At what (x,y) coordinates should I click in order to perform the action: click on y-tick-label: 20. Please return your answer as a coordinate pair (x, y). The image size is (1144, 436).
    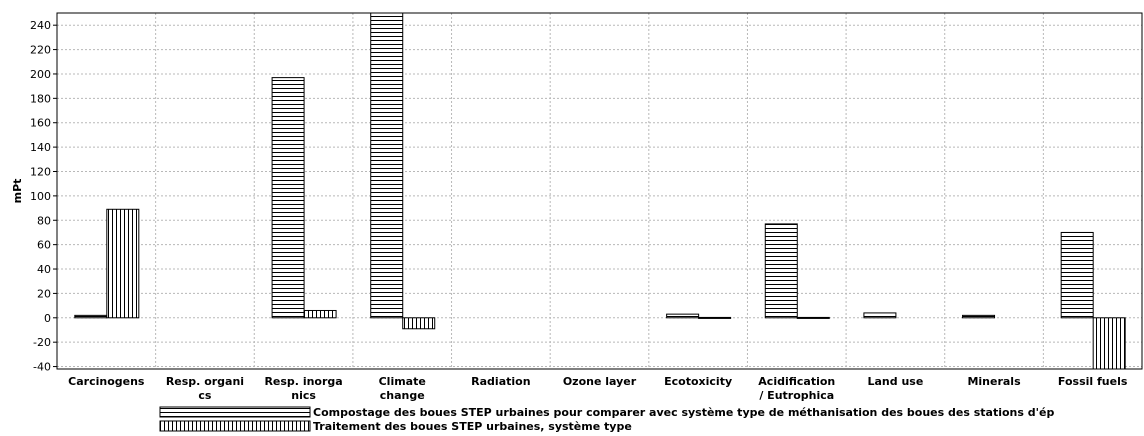
    Looking at the image, I should click on (44, 293).